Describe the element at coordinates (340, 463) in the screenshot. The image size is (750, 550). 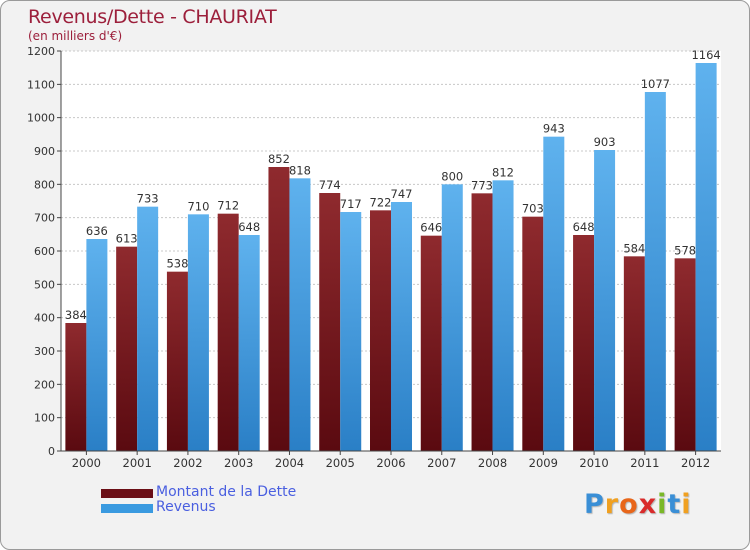
I see `x-tick-label: 2005` at that location.